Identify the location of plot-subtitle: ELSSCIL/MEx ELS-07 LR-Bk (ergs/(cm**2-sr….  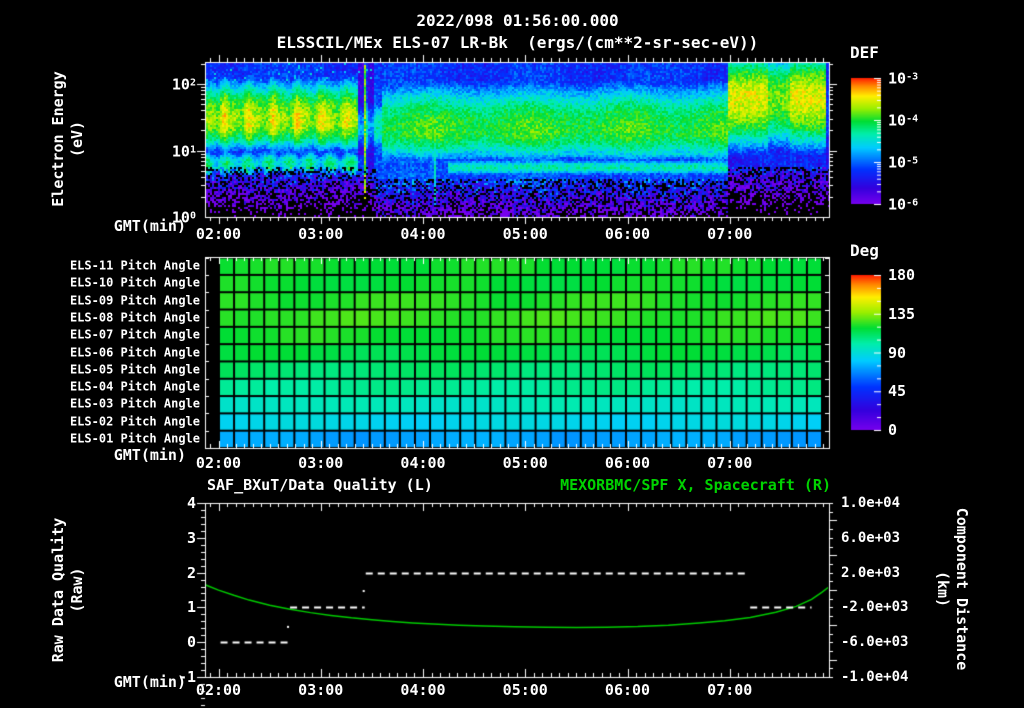
(517, 42).